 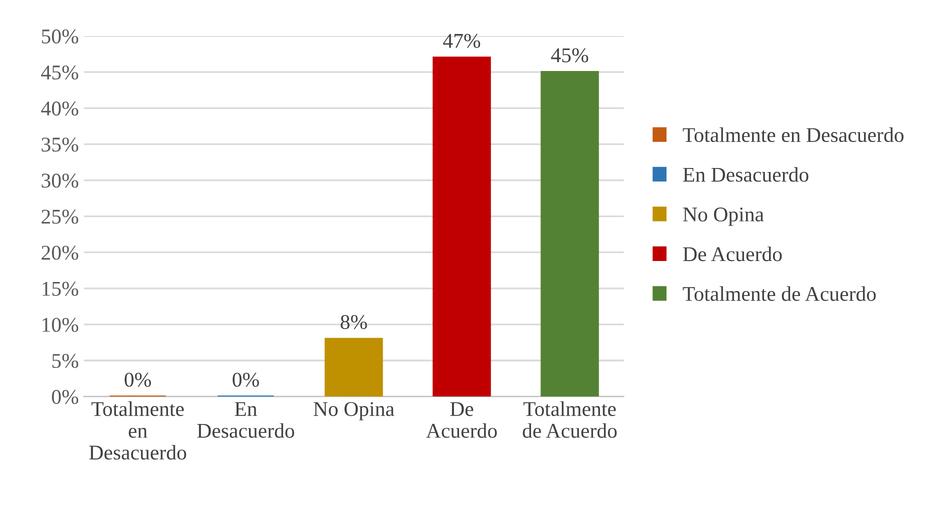 I want to click on legend-label: Totalmente de Acuerdo, so click(x=779, y=293).